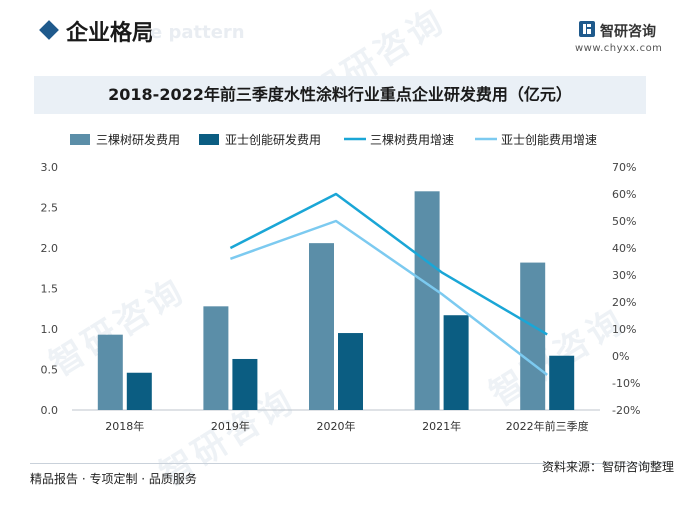 The height and width of the screenshot is (506, 696). Describe the element at coordinates (50, 248) in the screenshot. I see `y-left-tick-label: 2.0` at that location.